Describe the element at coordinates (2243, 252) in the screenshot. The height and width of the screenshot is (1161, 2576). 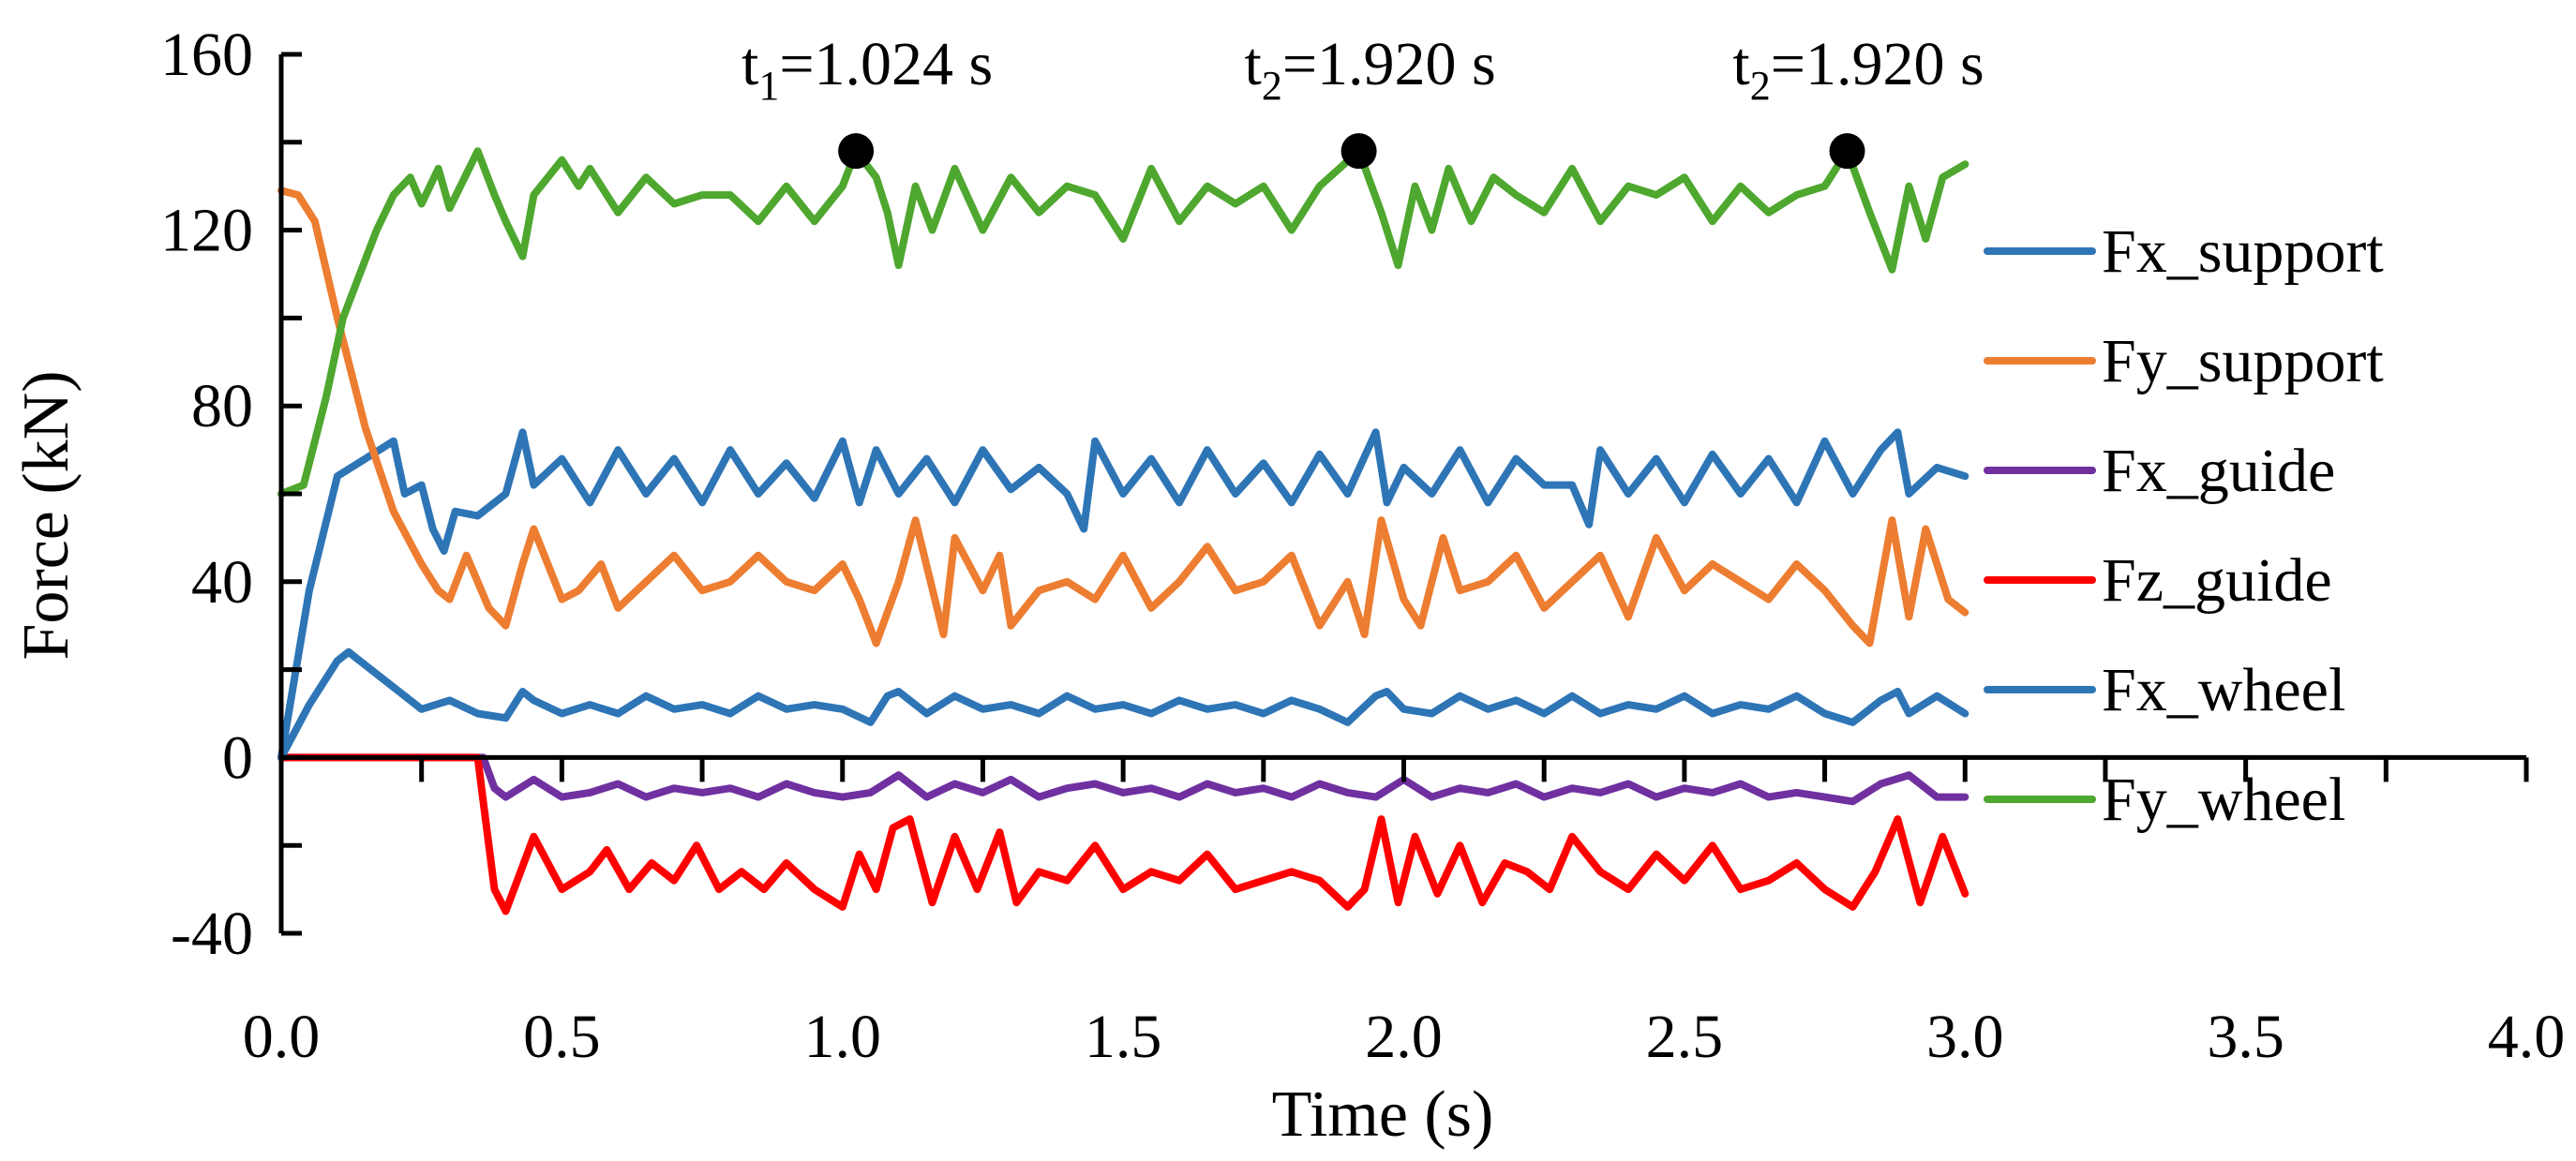
I see `legend-label-fx-support: Fx_support` at that location.